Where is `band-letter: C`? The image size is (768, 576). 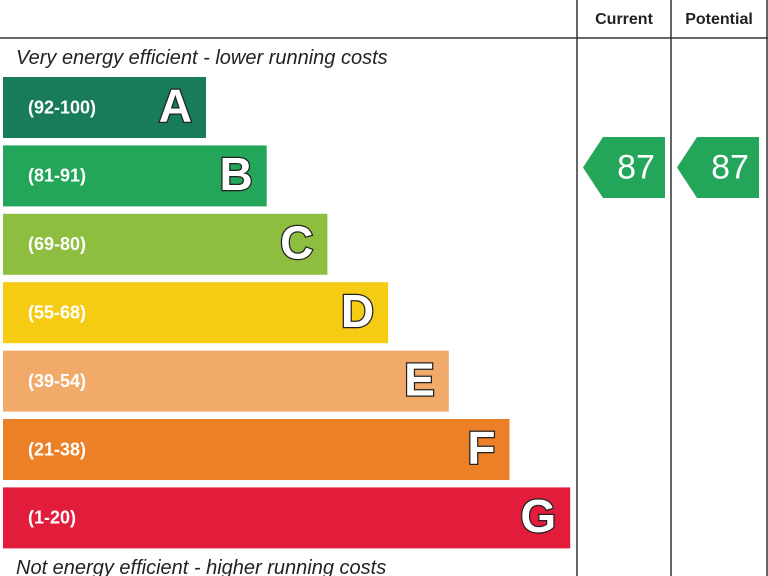
band-letter: C is located at coordinates (296, 242).